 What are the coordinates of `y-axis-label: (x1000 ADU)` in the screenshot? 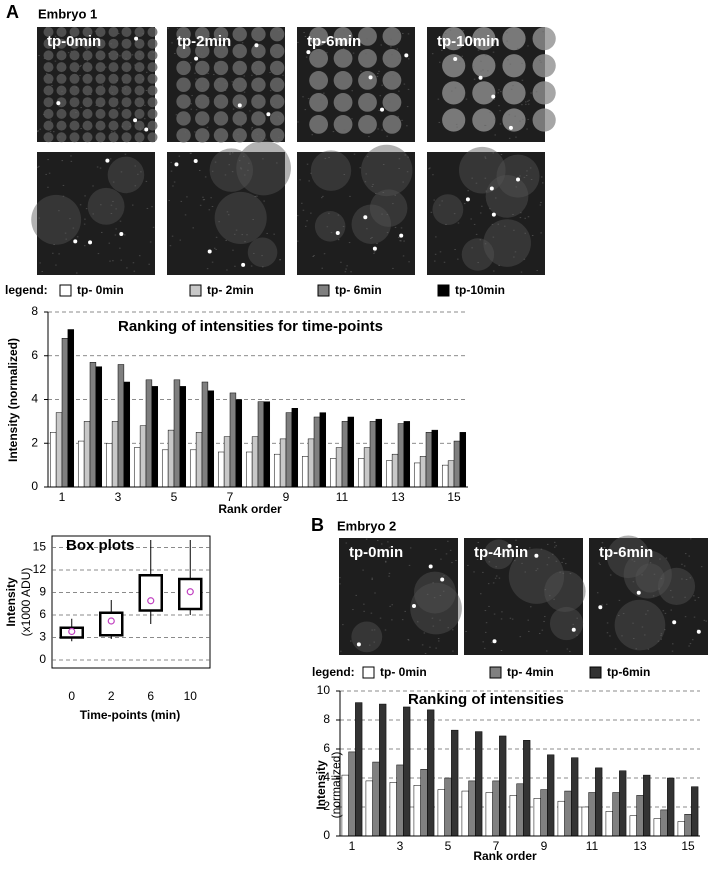 It's located at (26, 602).